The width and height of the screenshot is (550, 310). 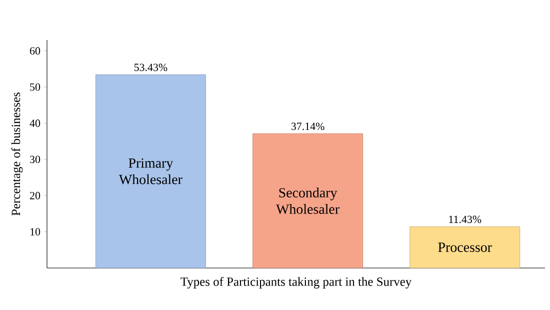 What do you see at coordinates (296, 282) in the screenshot?
I see `x-axis-title: Types of Participants taking part in the Survey` at bounding box center [296, 282].